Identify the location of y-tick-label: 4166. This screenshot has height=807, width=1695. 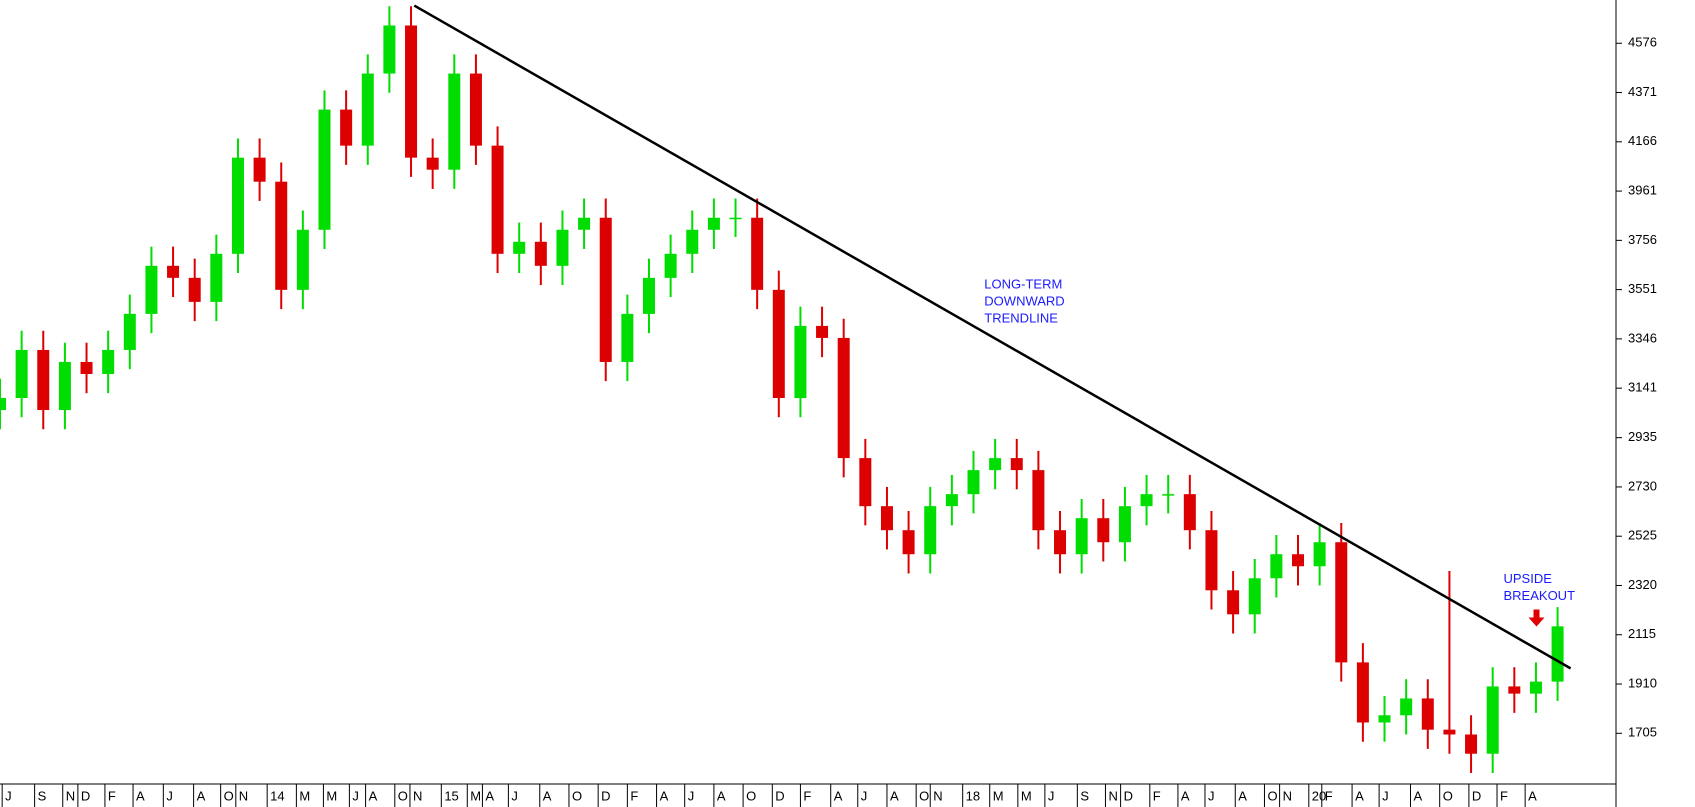
(1642, 140).